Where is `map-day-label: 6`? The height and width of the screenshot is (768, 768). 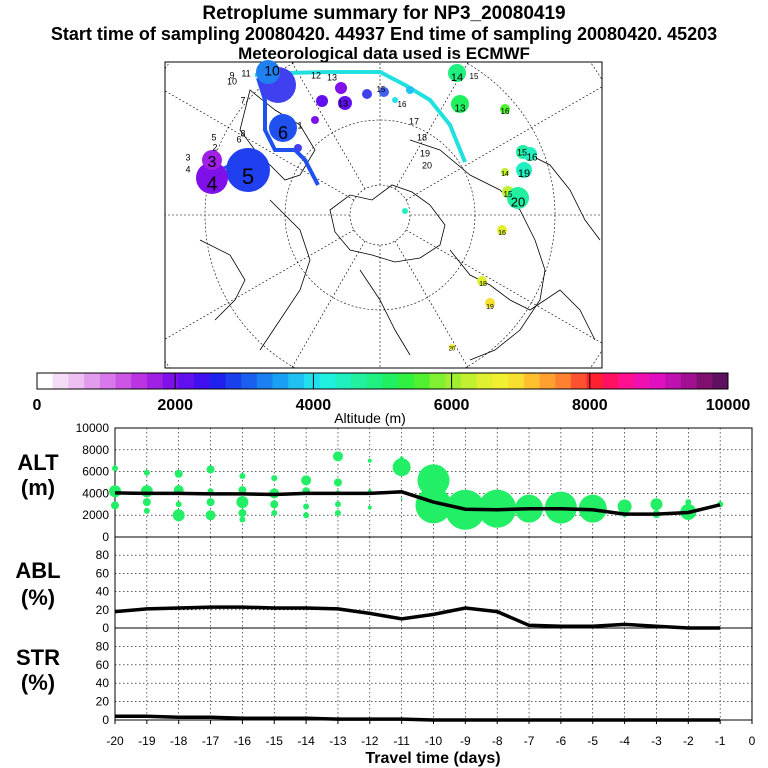 map-day-label: 6 is located at coordinates (283, 133).